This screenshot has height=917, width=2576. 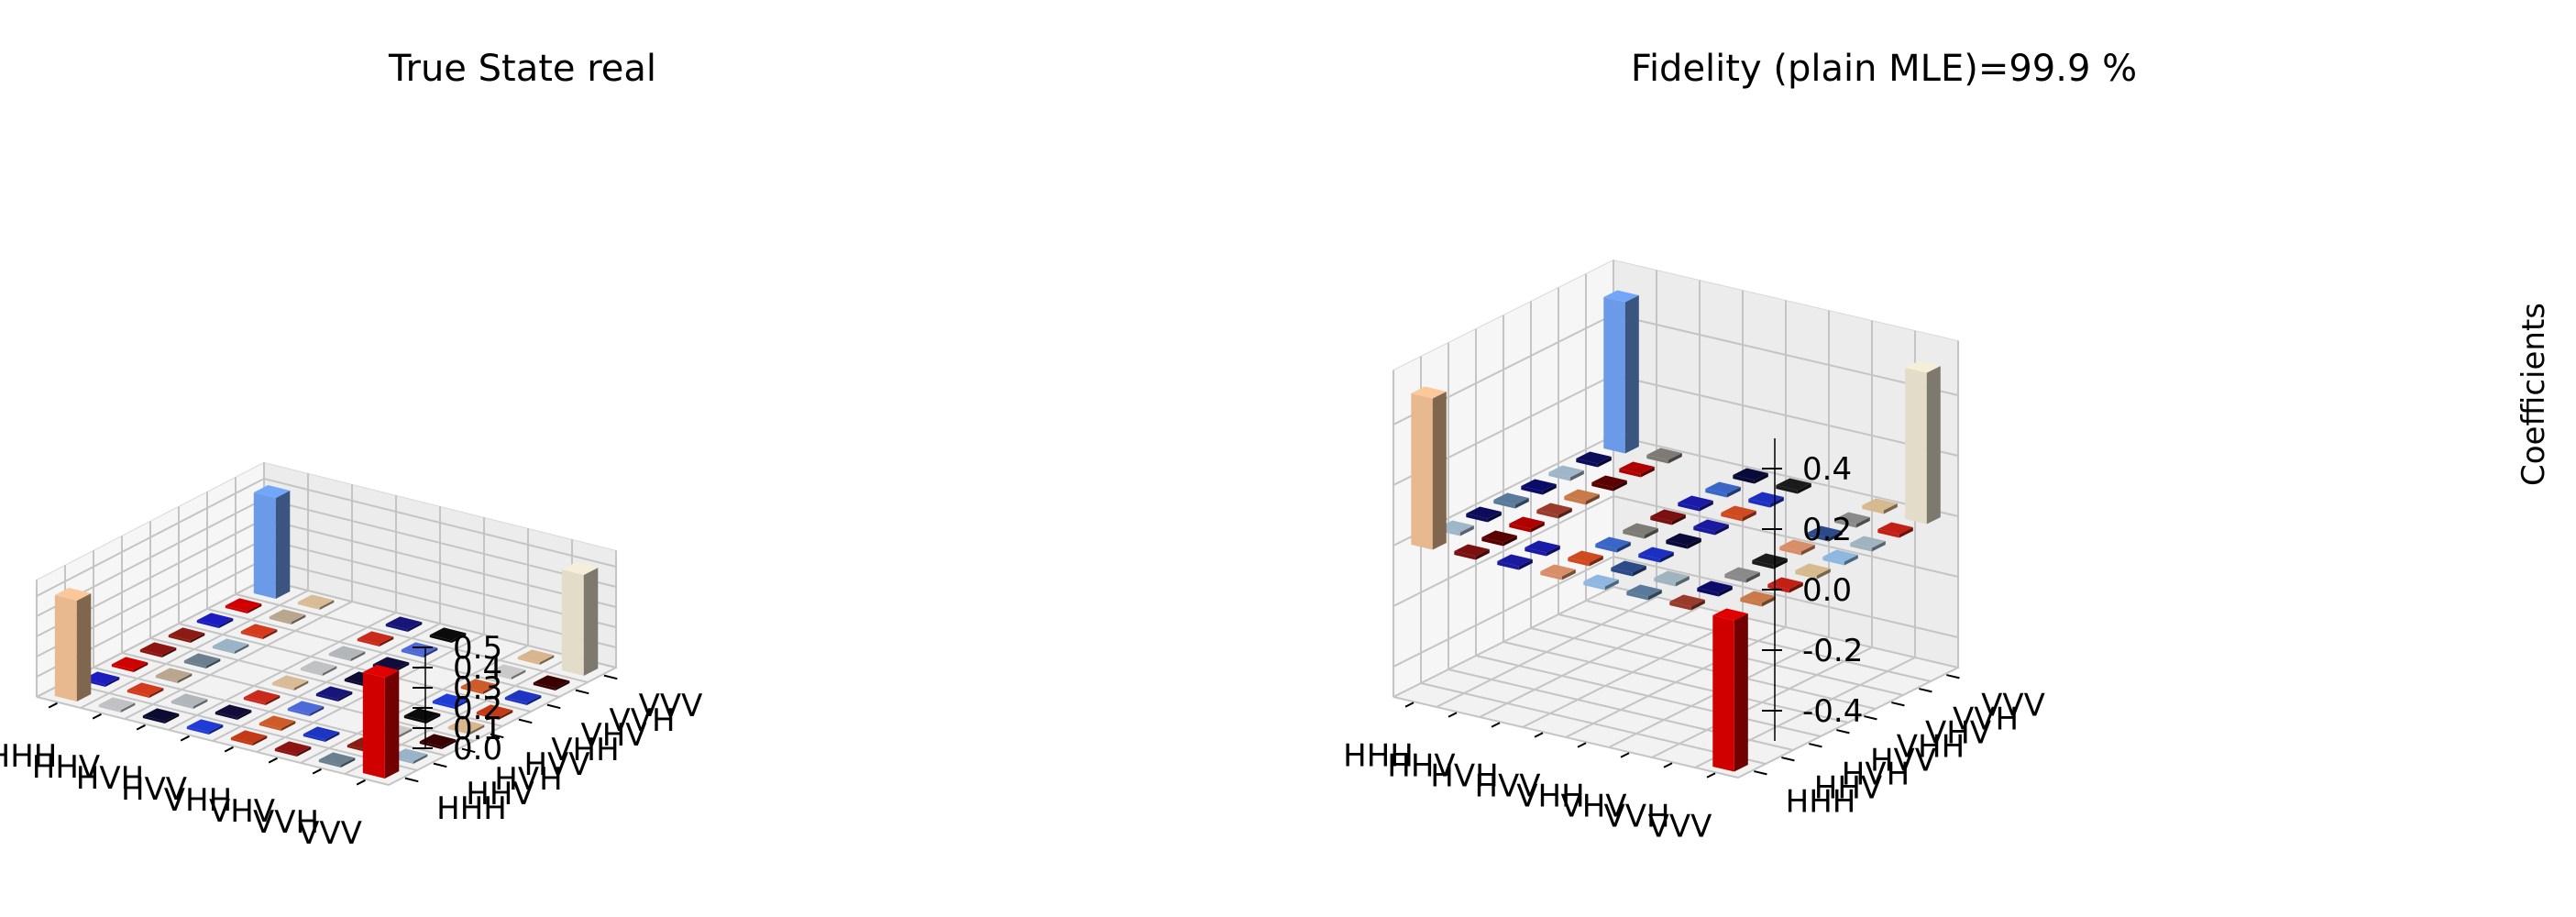 What do you see at coordinates (1958, 733) in the screenshot?
I see `y-tick-label: VHV` at bounding box center [1958, 733].